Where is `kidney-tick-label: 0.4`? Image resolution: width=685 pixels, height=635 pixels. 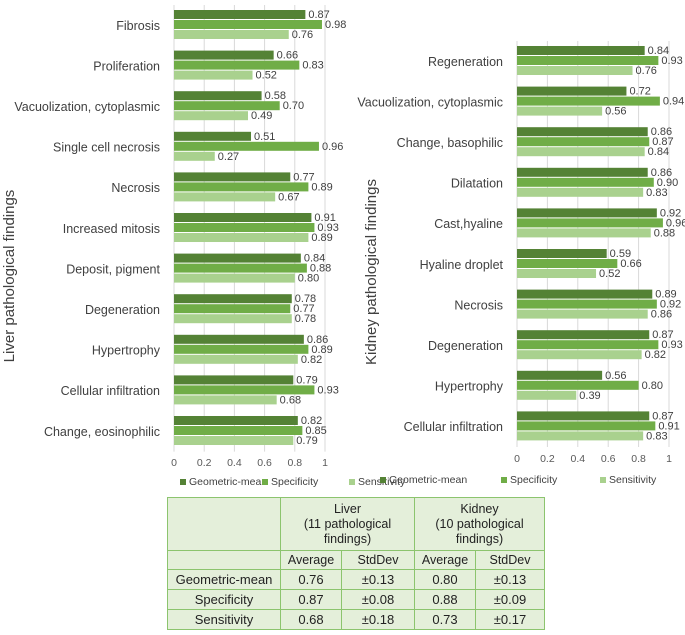
kidney-tick-label: 0.4 is located at coordinates (577, 459).